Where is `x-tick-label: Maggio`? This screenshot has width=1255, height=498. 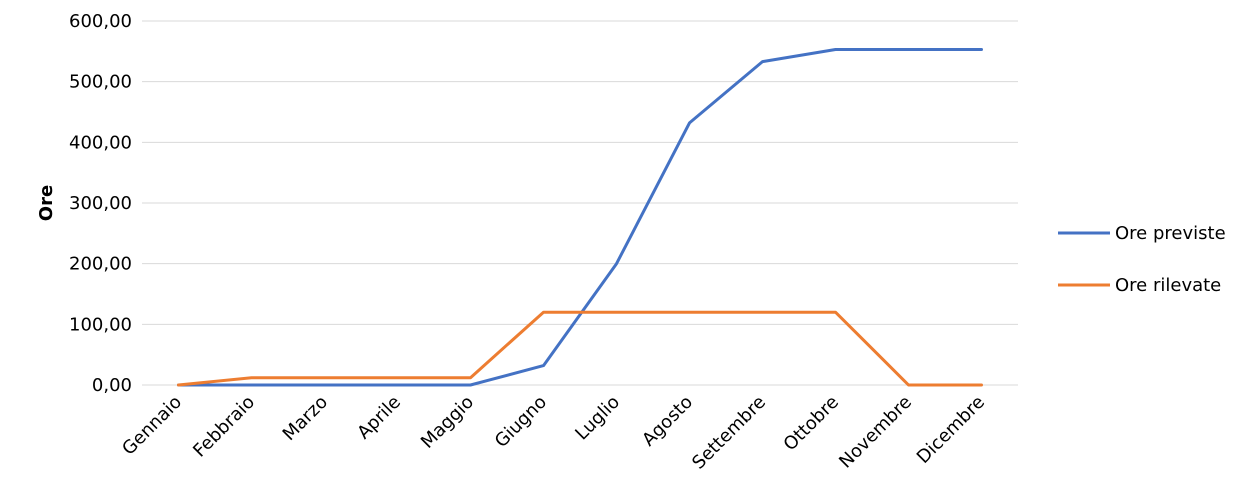
x-tick-label: Maggio is located at coordinates (447, 422).